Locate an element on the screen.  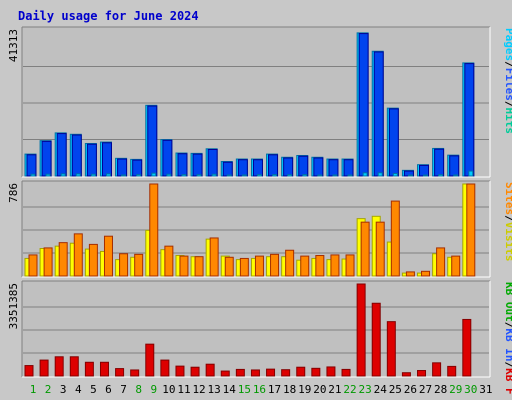
legend-entry: Sites is located at coordinates (507, 198).